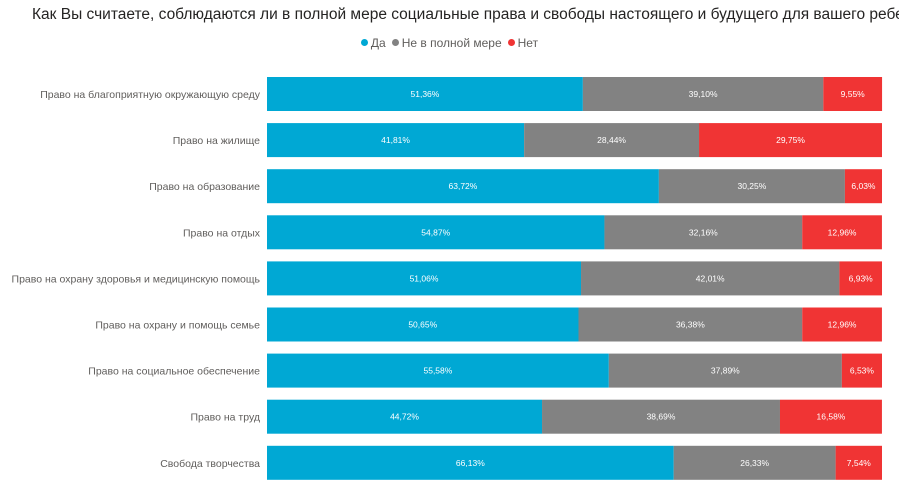 The image size is (899, 493). I want to click on legend-label: Нет, so click(528, 43).